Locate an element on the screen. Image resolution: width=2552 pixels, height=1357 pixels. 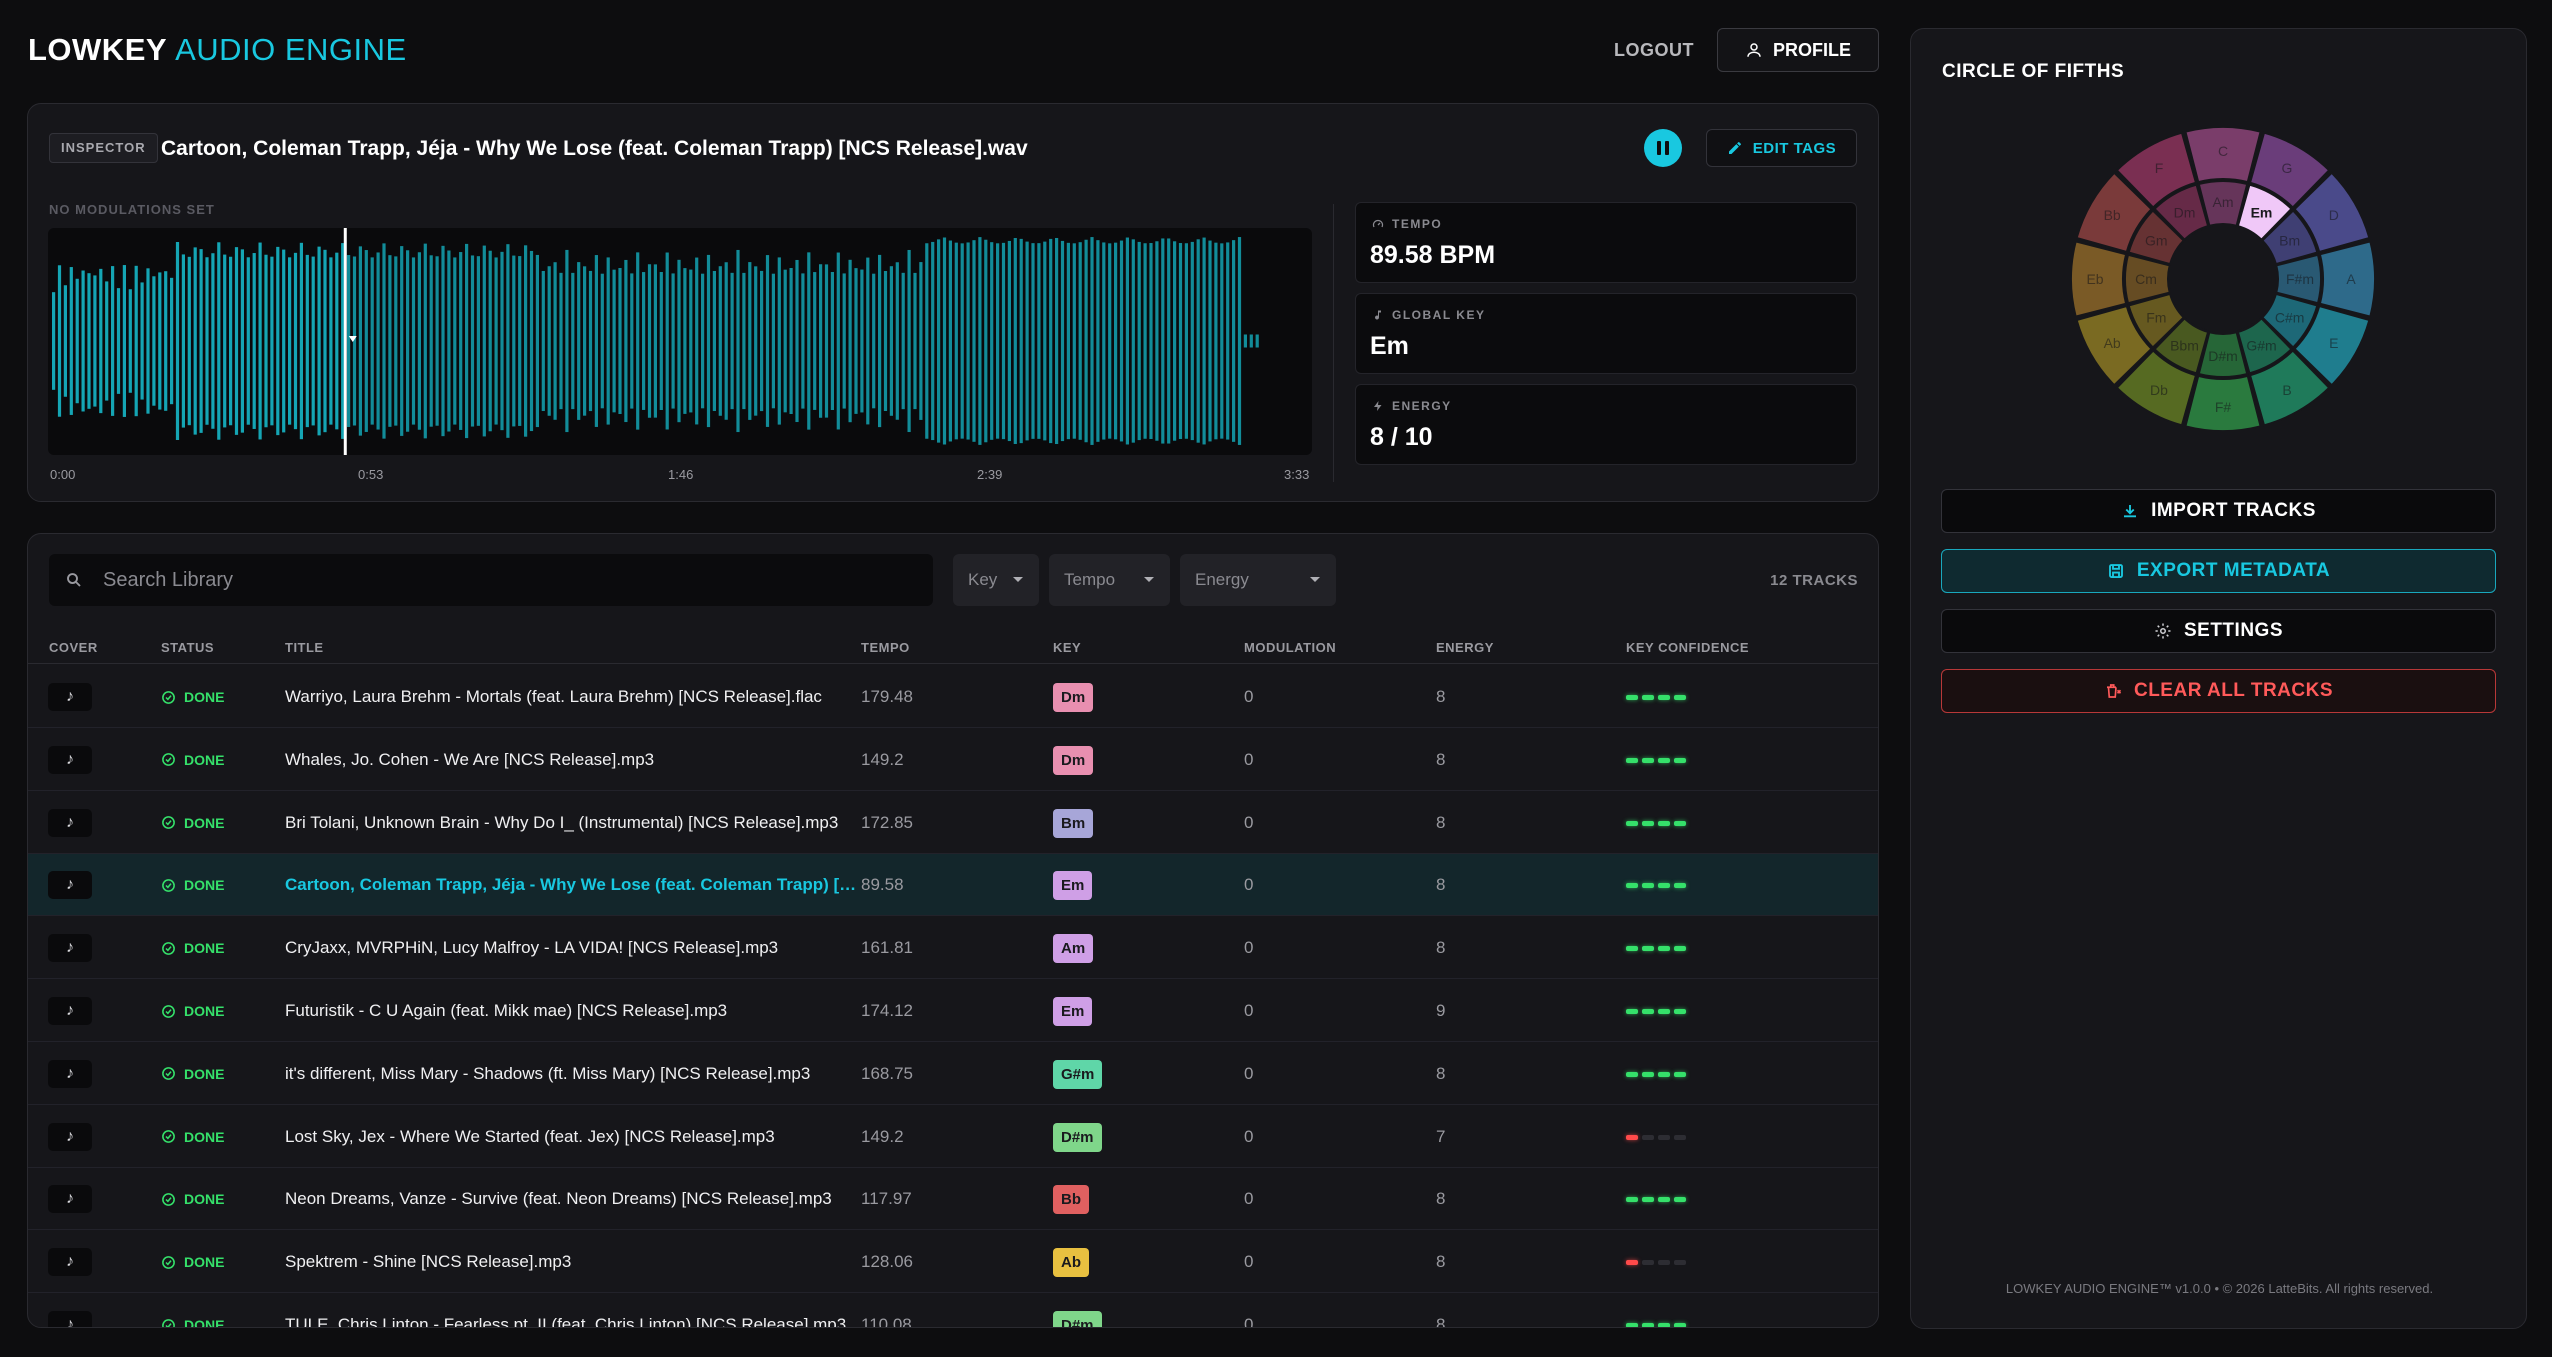
track-energy: 8 is located at coordinates (1441, 1073).